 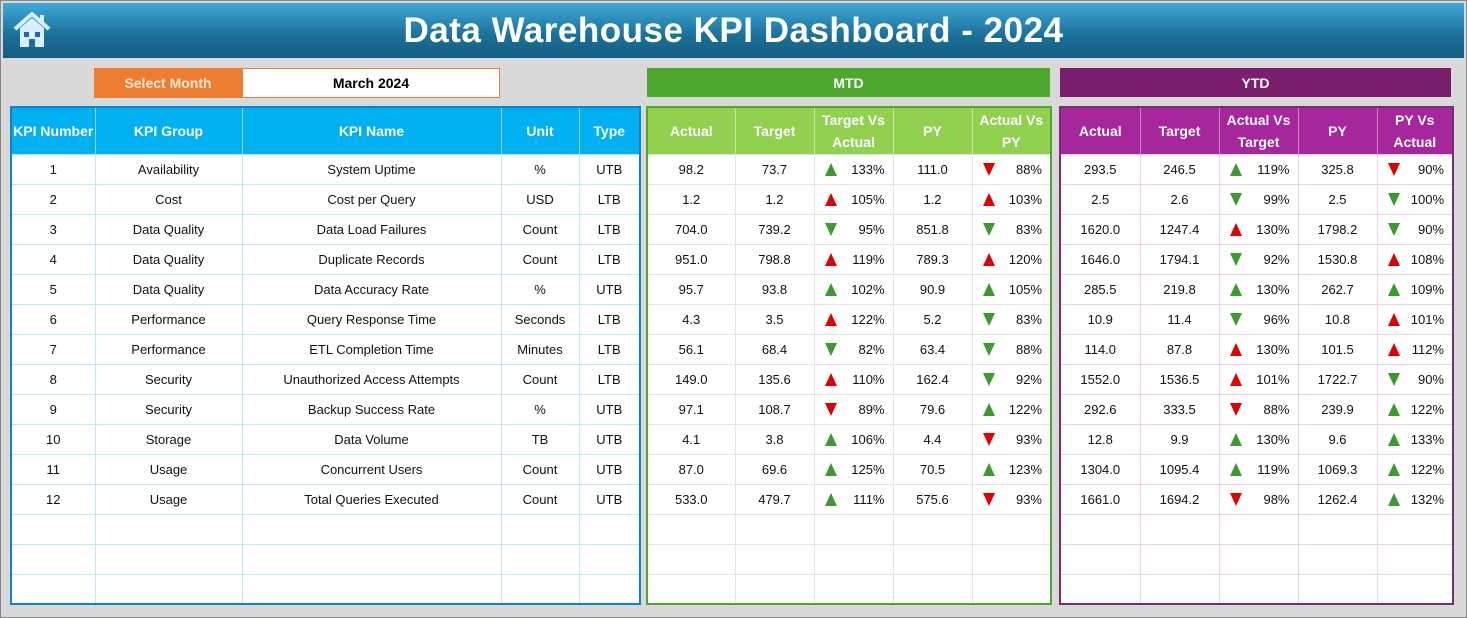 What do you see at coordinates (868, 259) in the screenshot?
I see `mtd-target-vs-actual-pct: 119%` at bounding box center [868, 259].